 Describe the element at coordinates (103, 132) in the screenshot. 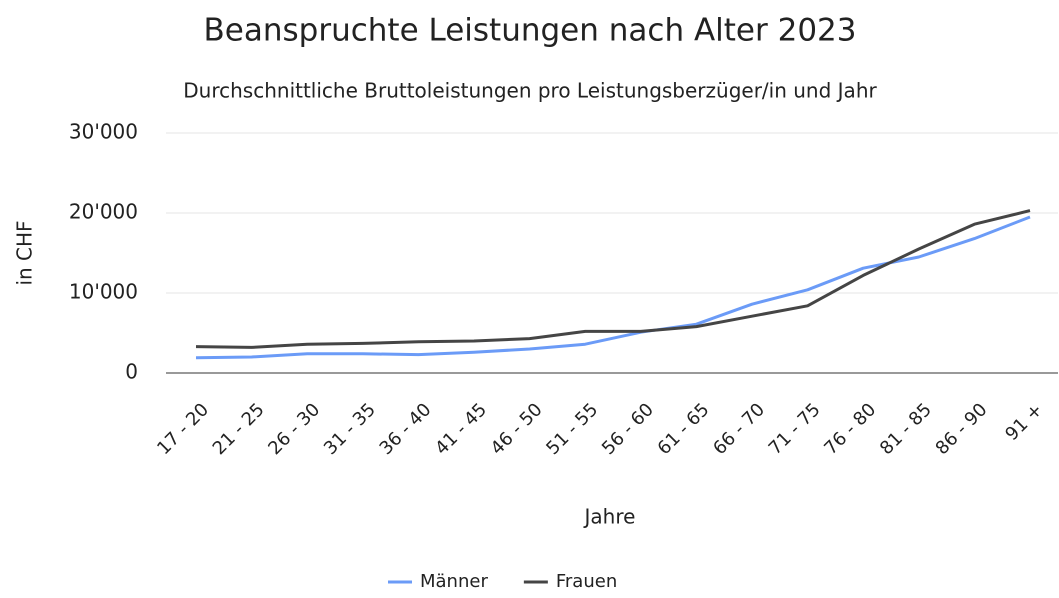

I see `y-tick-label: 30'000` at that location.